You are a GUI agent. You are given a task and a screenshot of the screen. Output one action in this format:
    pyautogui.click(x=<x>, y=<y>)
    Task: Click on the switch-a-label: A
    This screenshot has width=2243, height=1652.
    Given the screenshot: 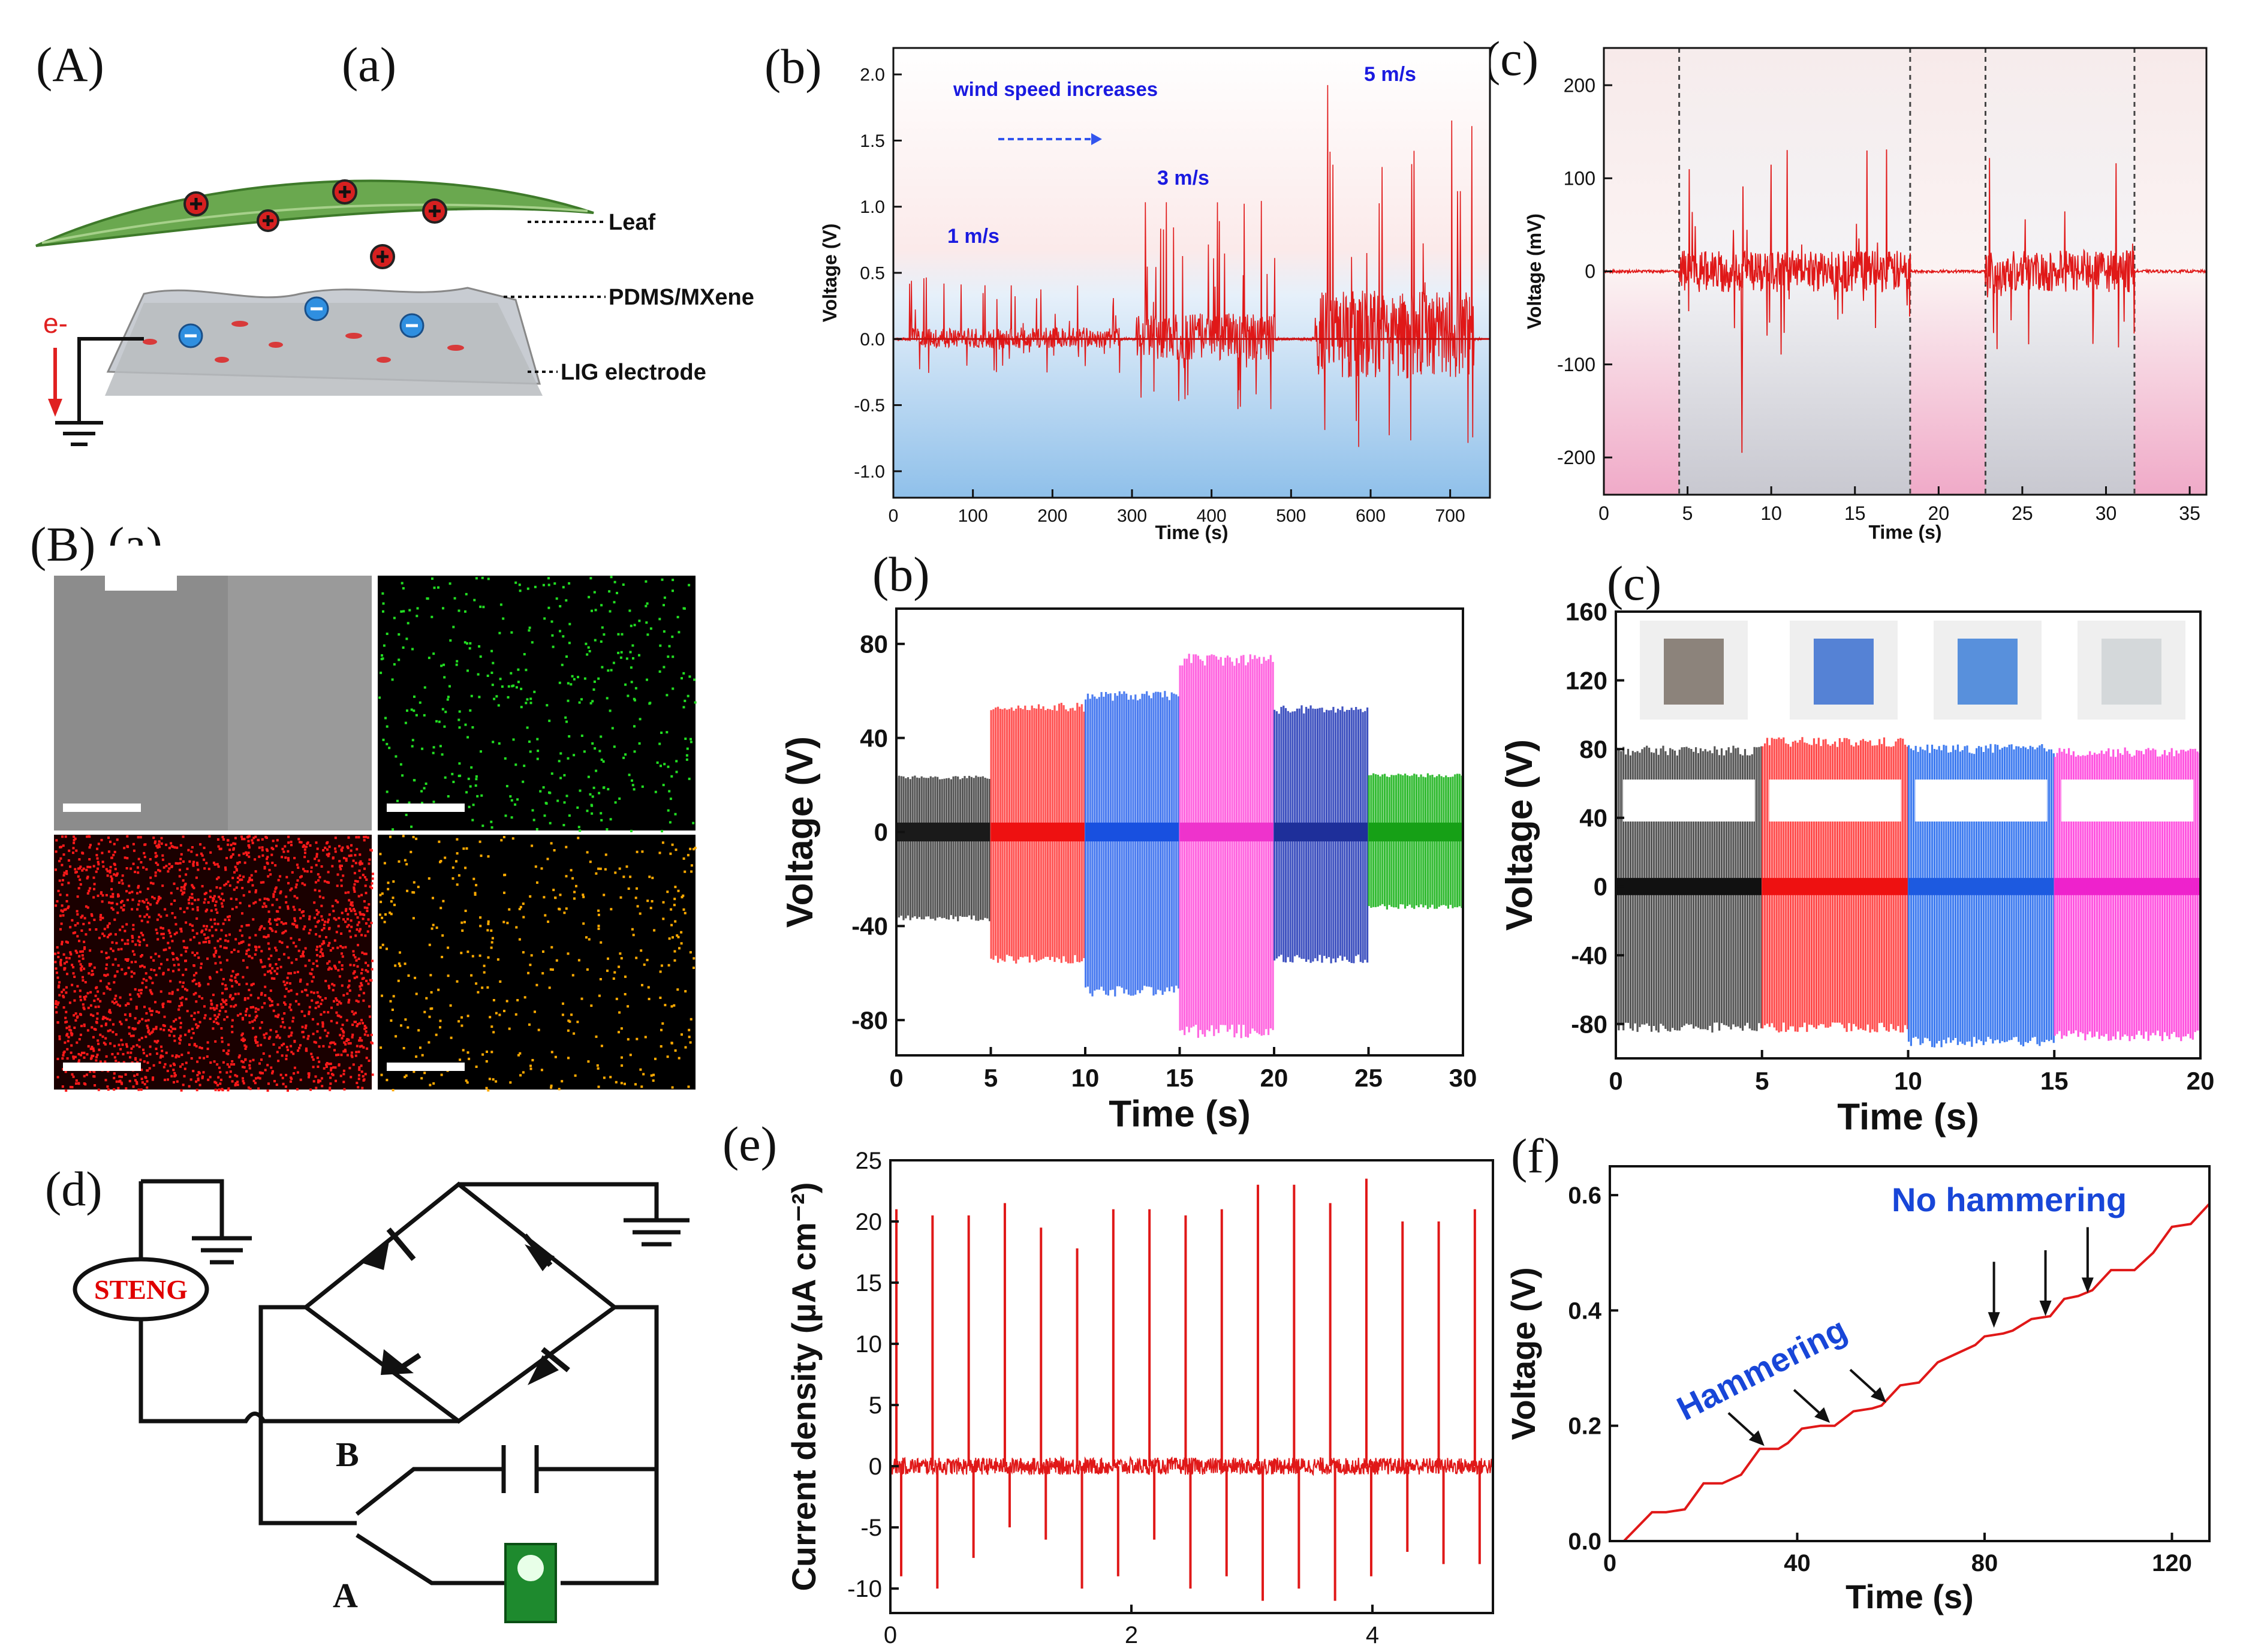 What is the action you would take?
    pyautogui.click(x=345, y=1595)
    